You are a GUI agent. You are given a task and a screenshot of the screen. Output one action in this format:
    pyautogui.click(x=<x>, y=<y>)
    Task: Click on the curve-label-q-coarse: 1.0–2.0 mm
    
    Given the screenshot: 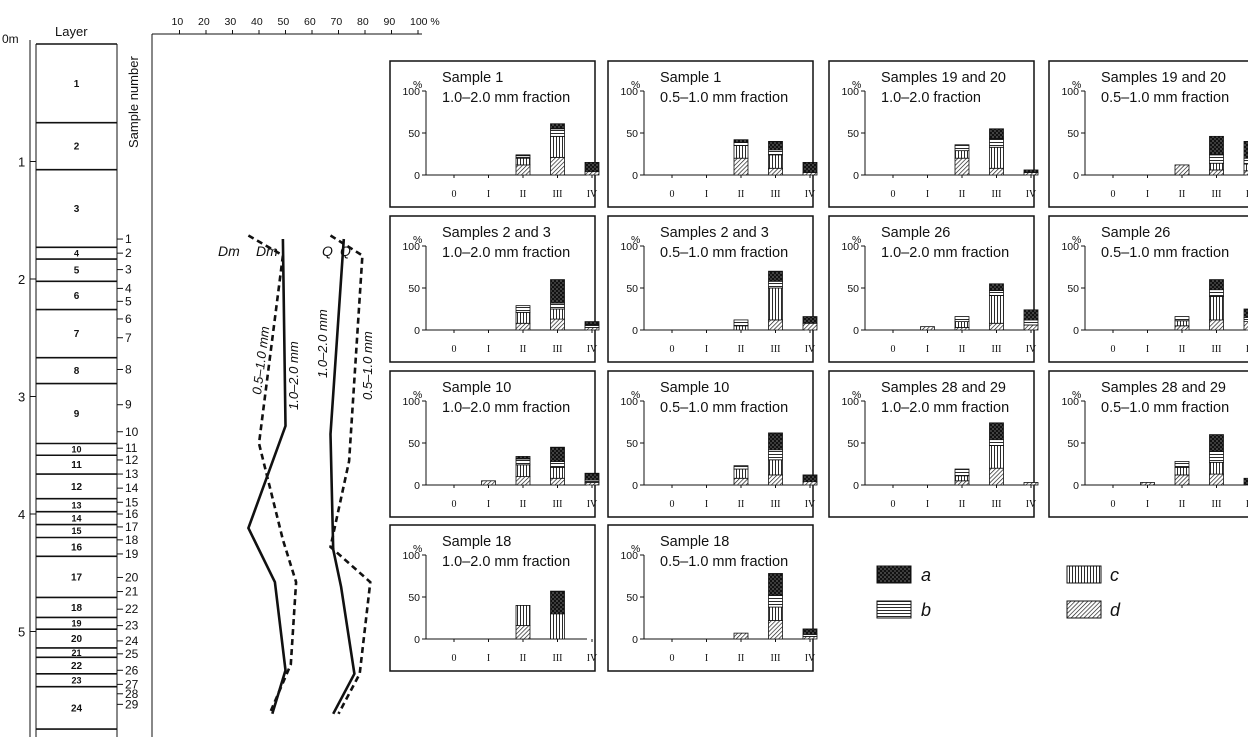 What is the action you would take?
    pyautogui.click(x=322, y=343)
    